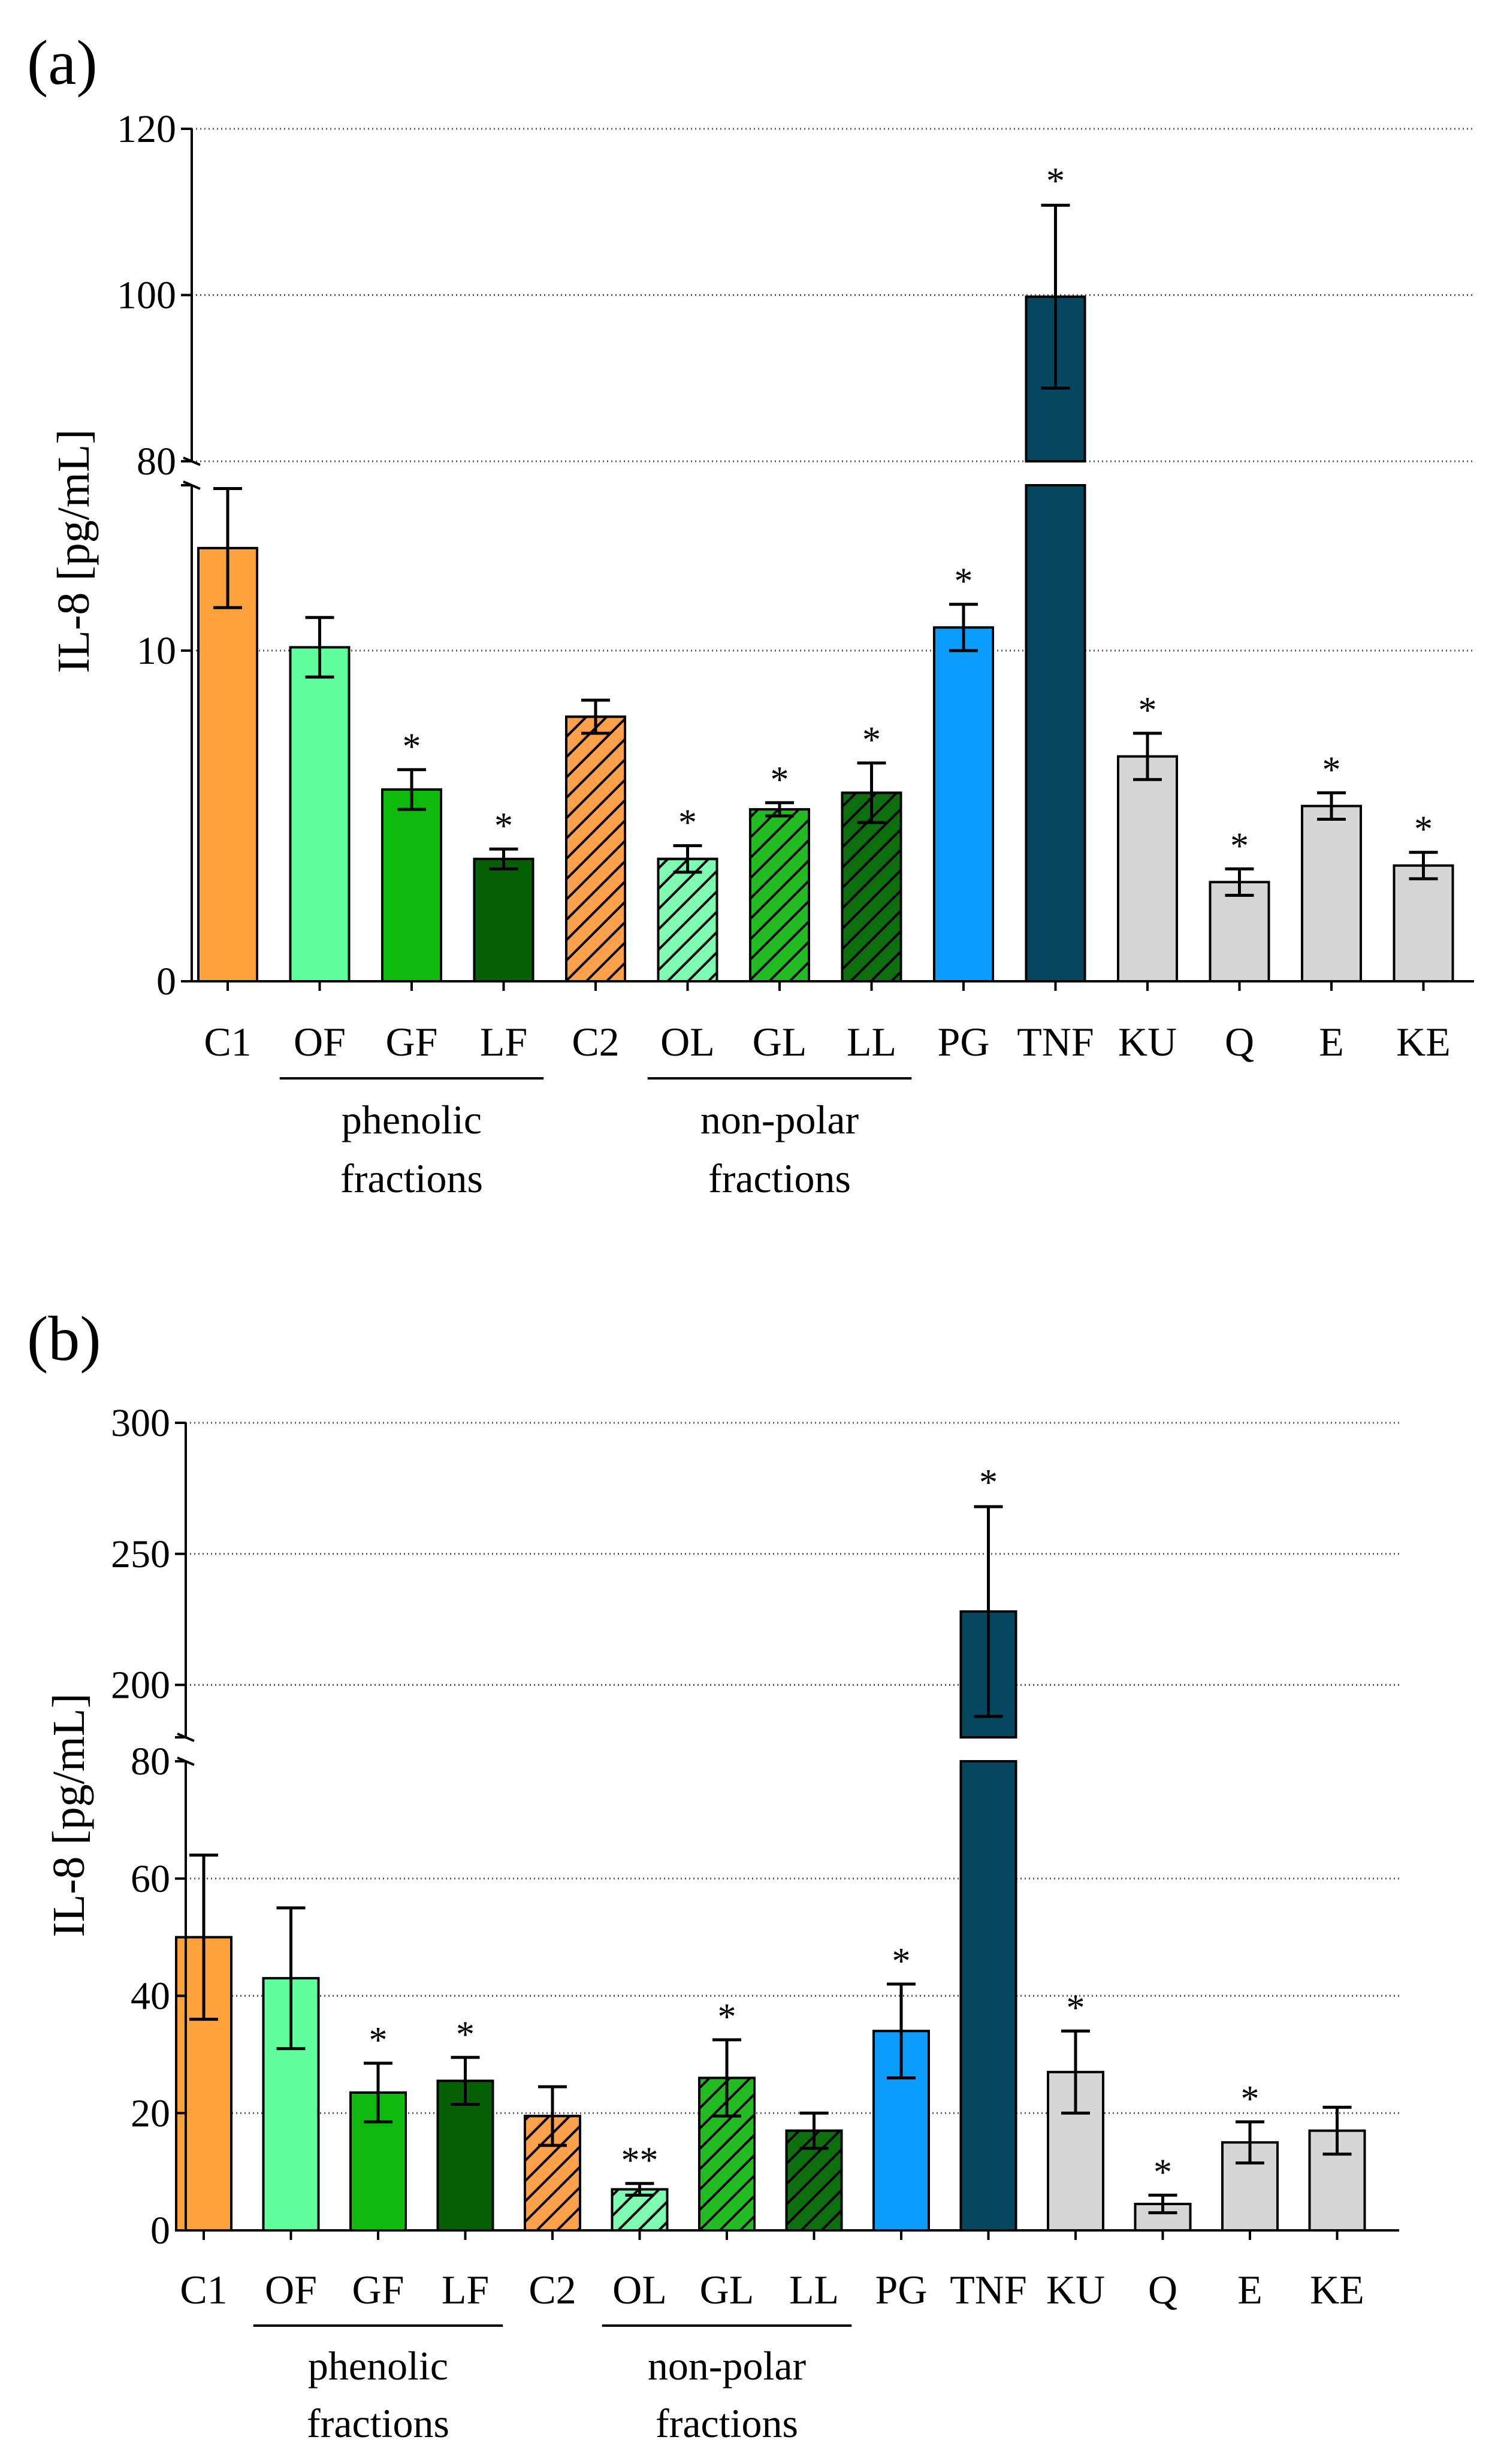  Describe the element at coordinates (141, 1554) in the screenshot. I see `y-tick-label: 250` at that location.